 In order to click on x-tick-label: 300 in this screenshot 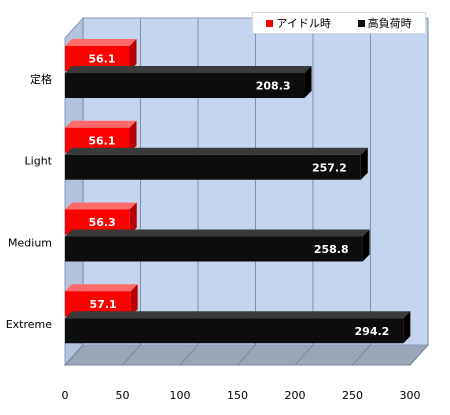, I will do `click(410, 395)`.